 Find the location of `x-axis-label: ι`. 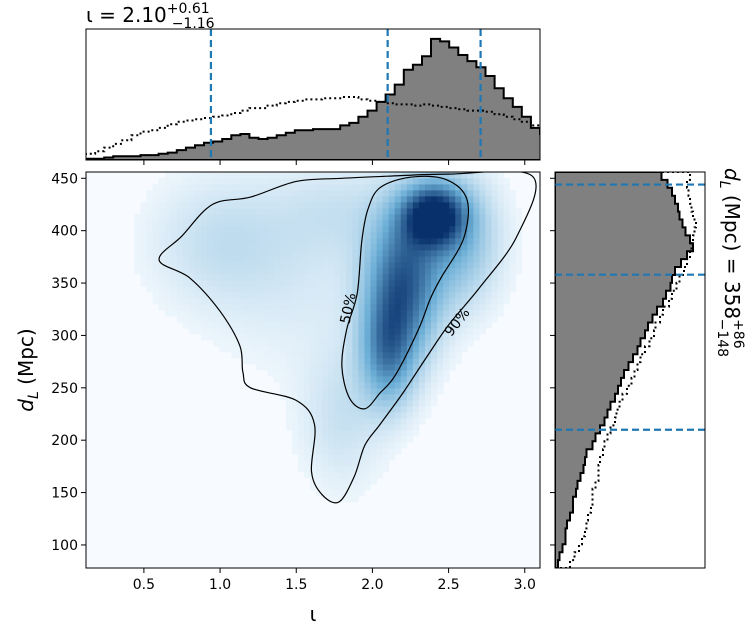

x-axis-label: ι is located at coordinates (313, 614).